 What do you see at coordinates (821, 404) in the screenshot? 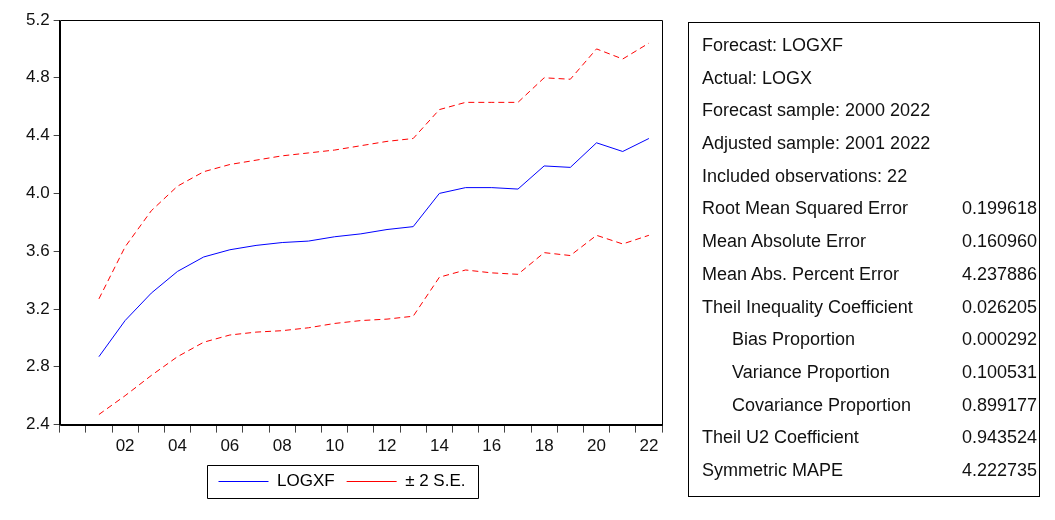
I see `category-label: Covariance Proportion` at bounding box center [821, 404].